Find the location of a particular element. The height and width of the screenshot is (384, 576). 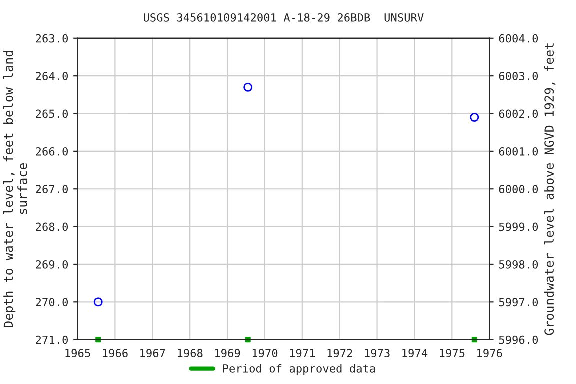

x-tick-label: 1970 is located at coordinates (265, 353).